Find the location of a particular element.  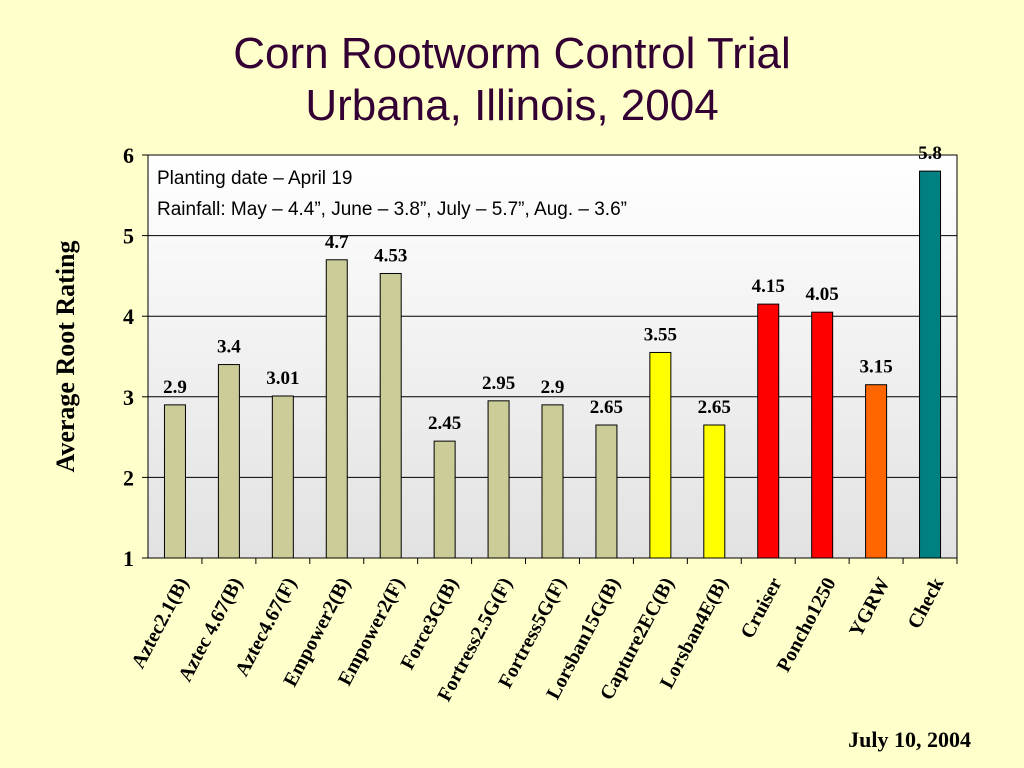

annotation-line: Planting date – April 19 is located at coordinates (254, 178).